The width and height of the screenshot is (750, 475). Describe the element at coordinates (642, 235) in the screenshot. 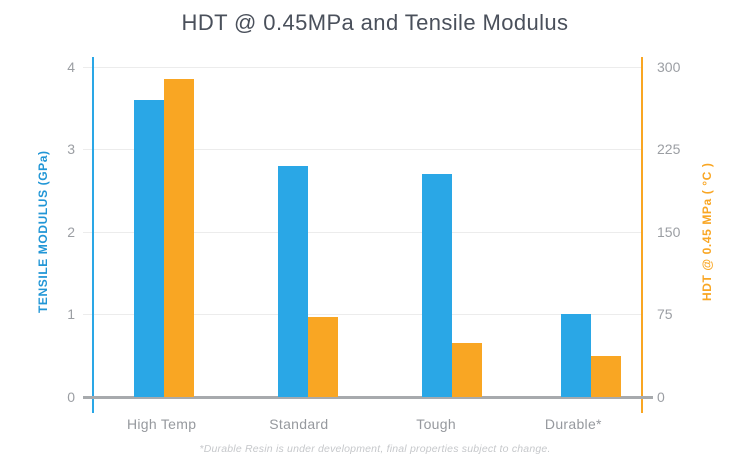

I see `right-y-axis-line` at that location.